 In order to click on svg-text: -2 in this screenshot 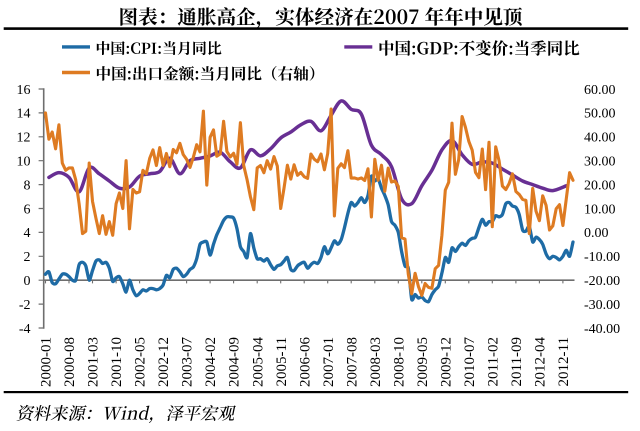, I will do `click(25, 305)`.